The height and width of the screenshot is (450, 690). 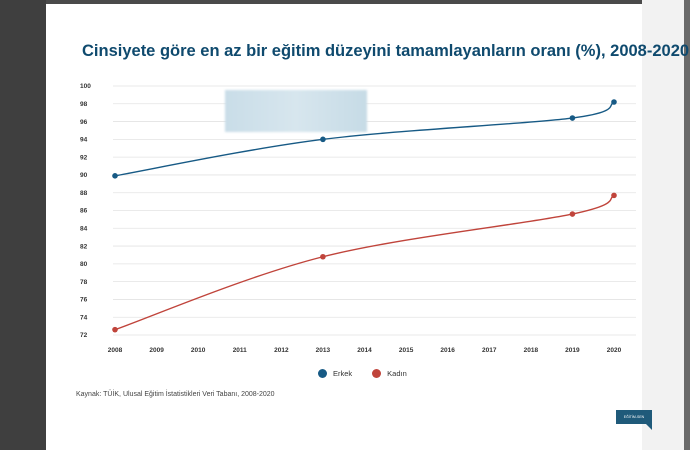 I want to click on series-line-erkek, so click(x=364, y=139).